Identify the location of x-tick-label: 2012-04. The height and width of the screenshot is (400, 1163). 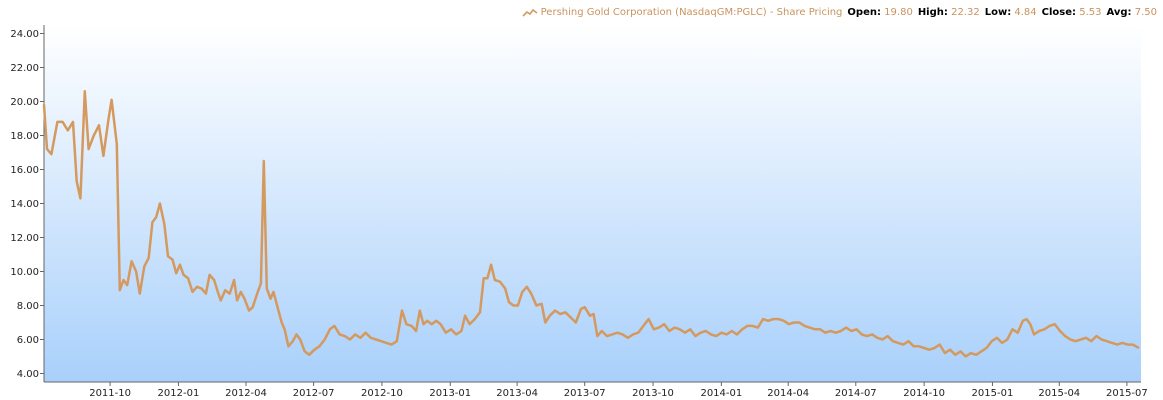
(246, 393).